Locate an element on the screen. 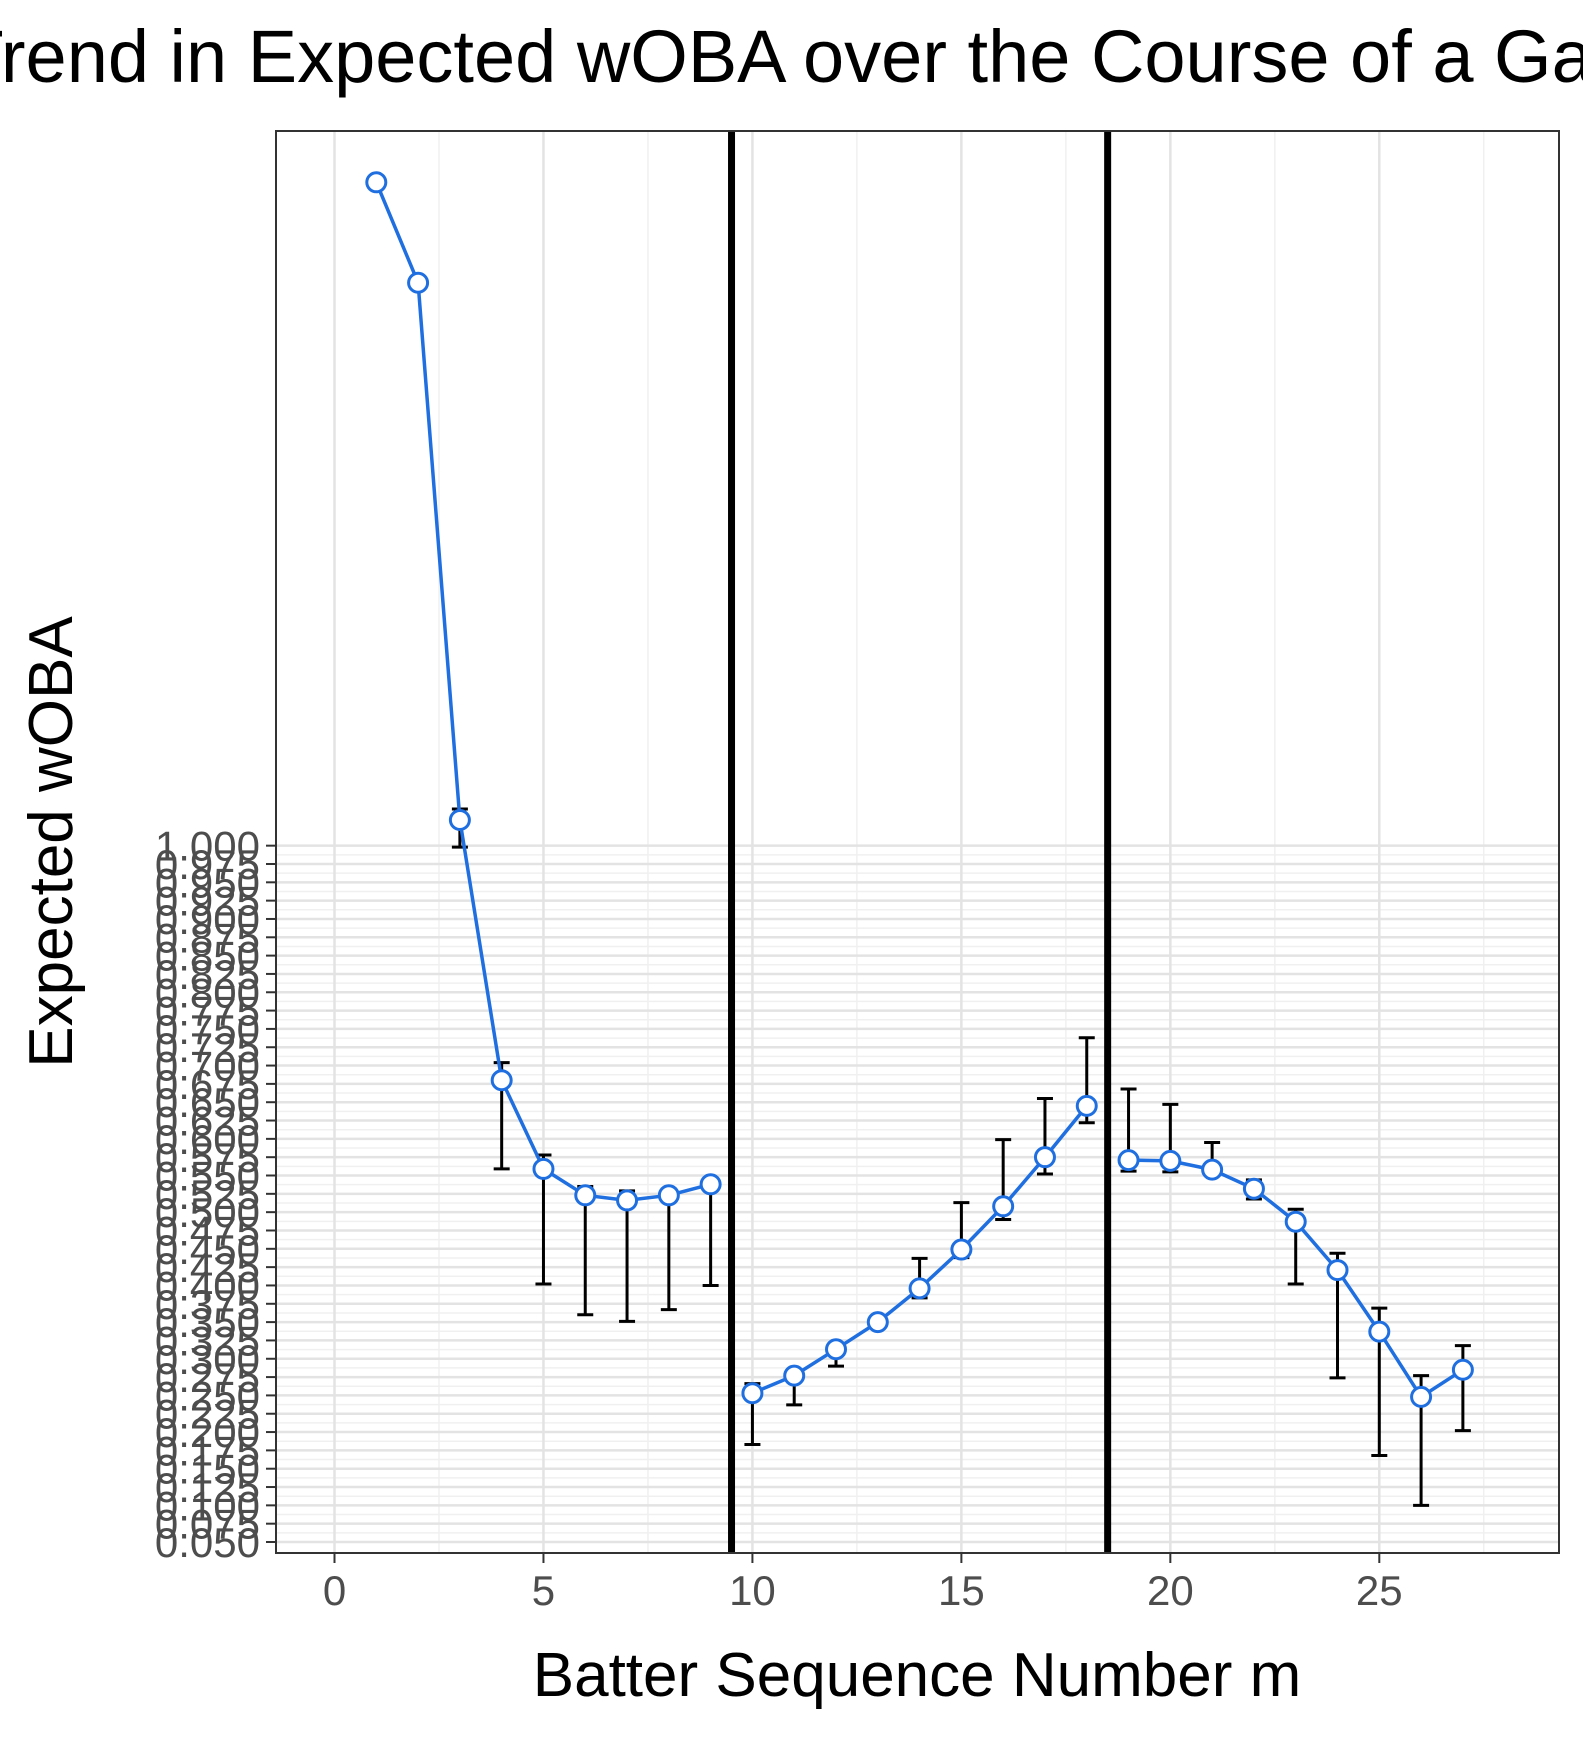 The width and height of the screenshot is (1583, 1750). y-tick-label: 0.525 is located at coordinates (207, 1194).